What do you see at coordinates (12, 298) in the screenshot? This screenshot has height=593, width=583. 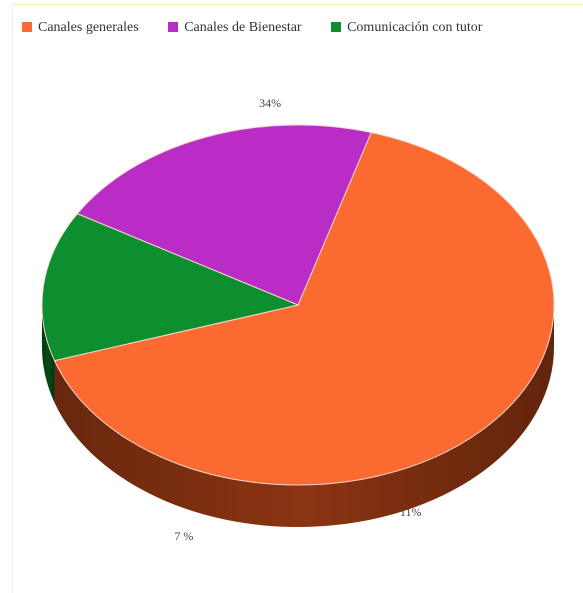 I see `panel-left-border` at bounding box center [12, 298].